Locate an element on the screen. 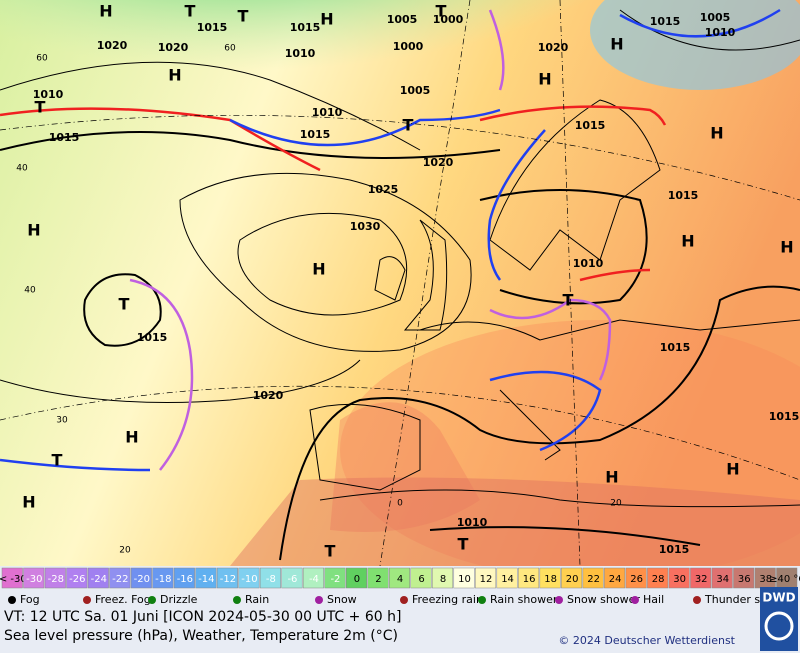 This screenshot has height=653, width=800. scale-label: -28 is located at coordinates (56, 579).